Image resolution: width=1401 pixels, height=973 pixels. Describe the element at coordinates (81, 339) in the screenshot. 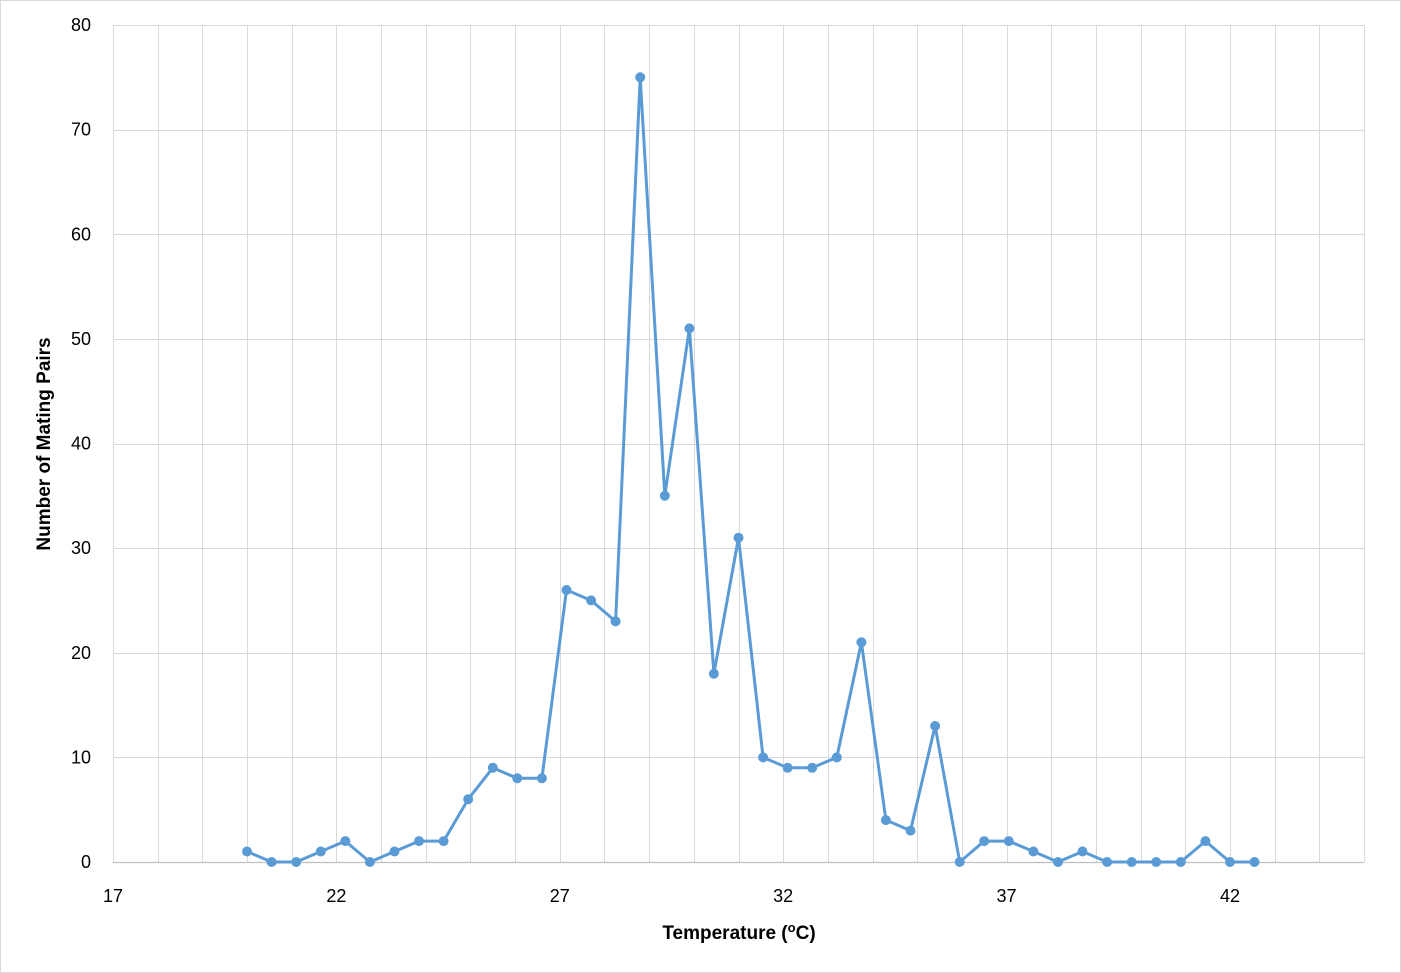

I see `y-tick-label: 50` at that location.